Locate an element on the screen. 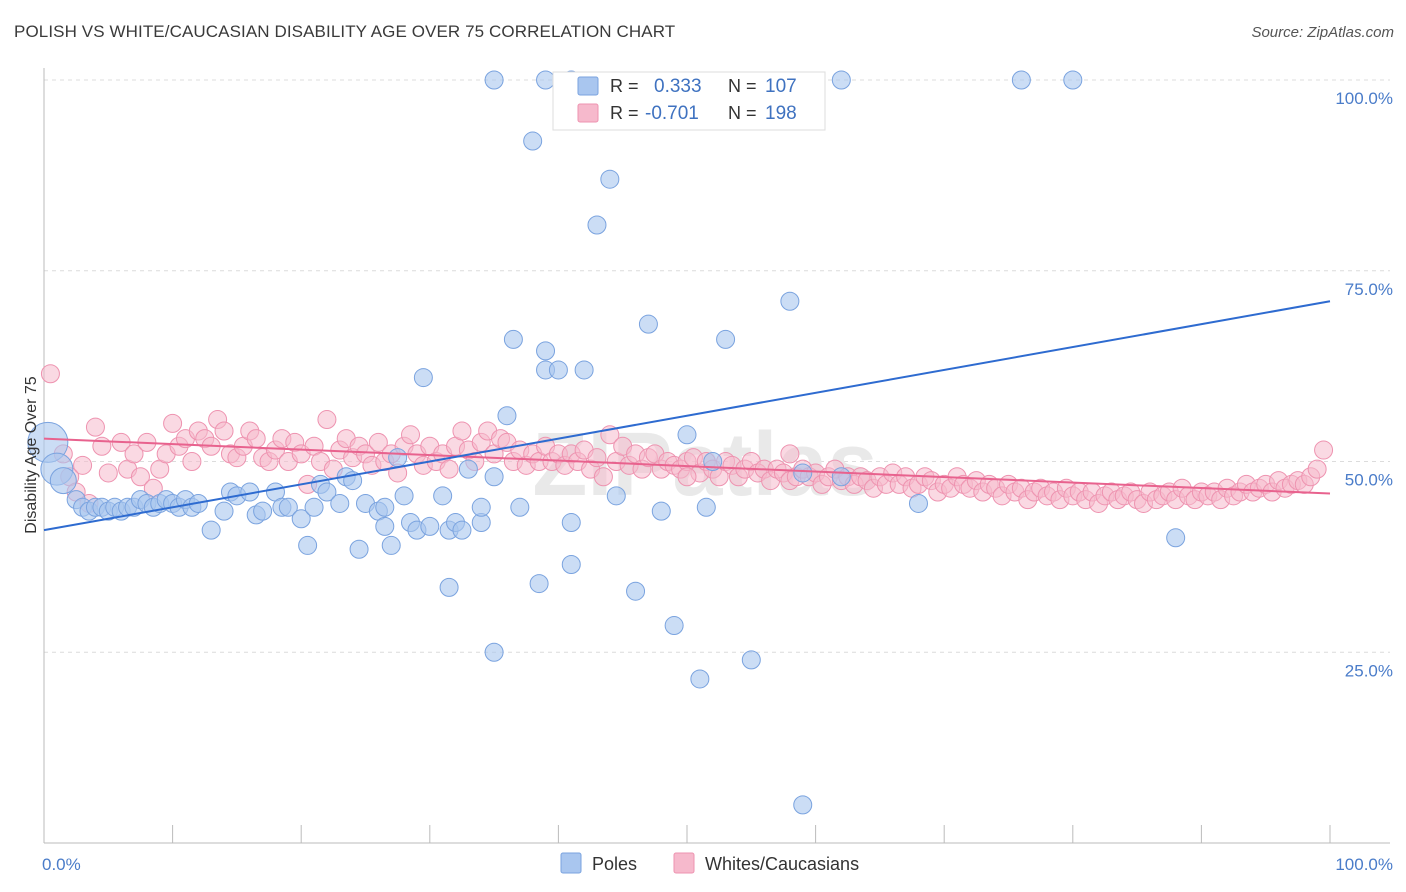 This screenshot has width=1406, height=892. whites-swatch is located at coordinates (684, 863).